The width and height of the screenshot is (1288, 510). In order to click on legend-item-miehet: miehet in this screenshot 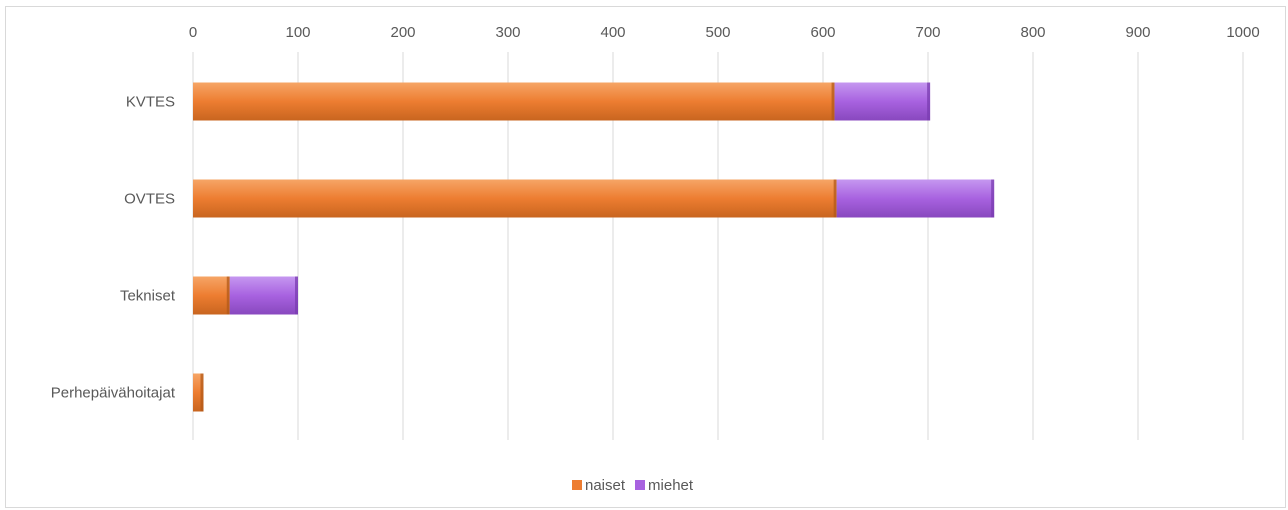, I will do `click(664, 485)`.